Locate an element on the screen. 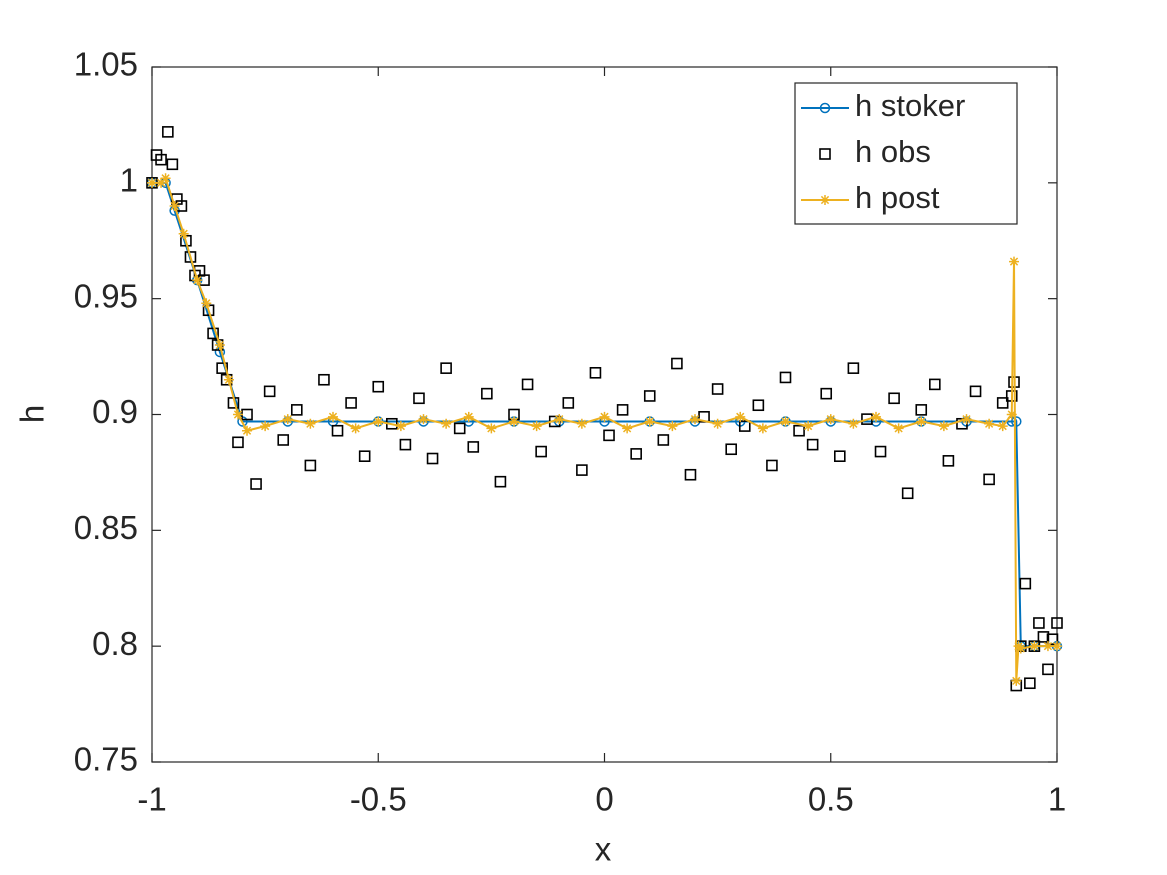 The height and width of the screenshot is (875, 1167). x-tick-label: 1 is located at coordinates (1057, 799).